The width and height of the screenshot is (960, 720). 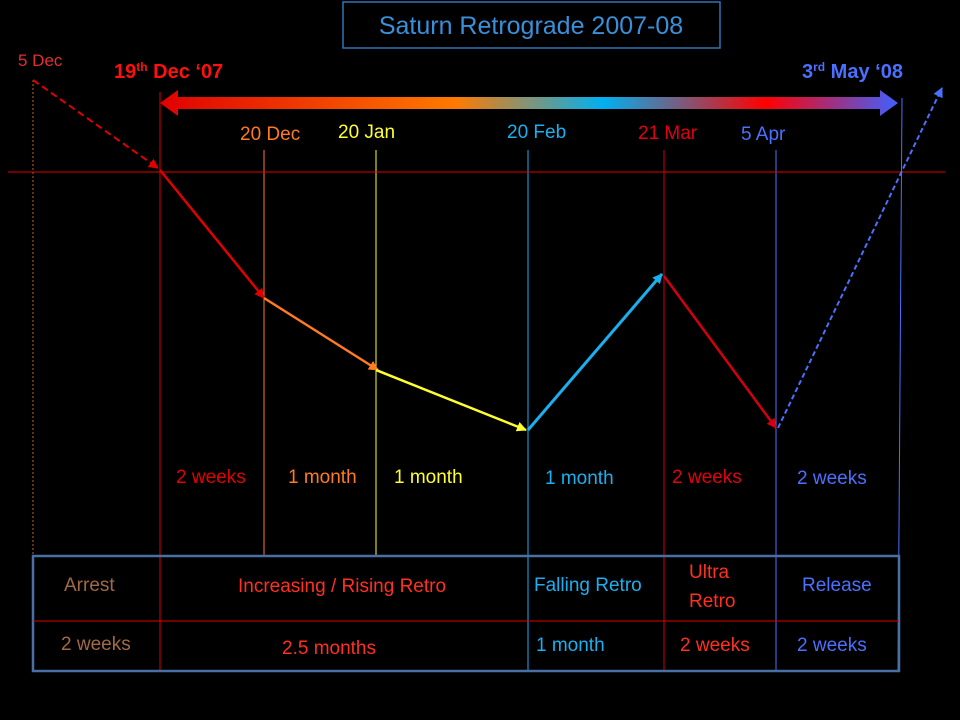 What do you see at coordinates (819, 67) in the screenshot?
I see `suffix: rd` at bounding box center [819, 67].